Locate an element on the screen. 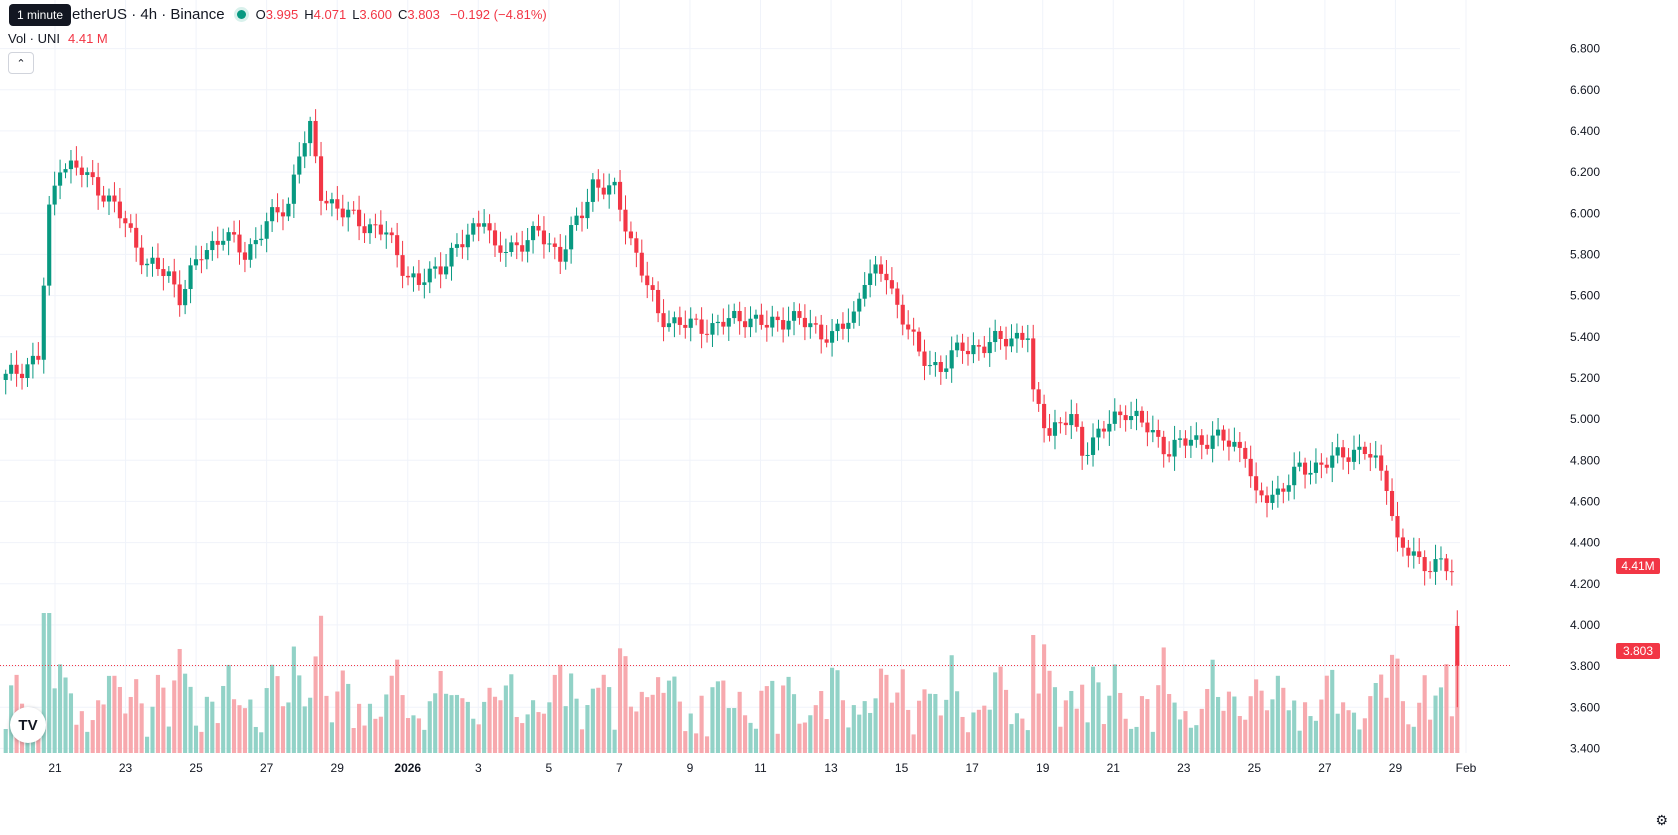  price-tick-label: 5.400 is located at coordinates (1585, 337).